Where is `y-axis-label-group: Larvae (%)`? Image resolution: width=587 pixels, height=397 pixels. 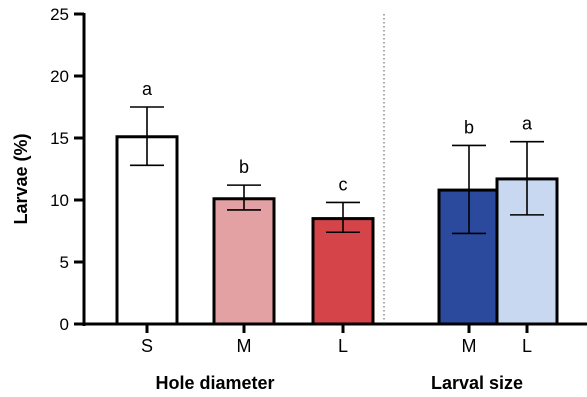 y-axis-label-group: Larvae (%) is located at coordinates (21, 178).